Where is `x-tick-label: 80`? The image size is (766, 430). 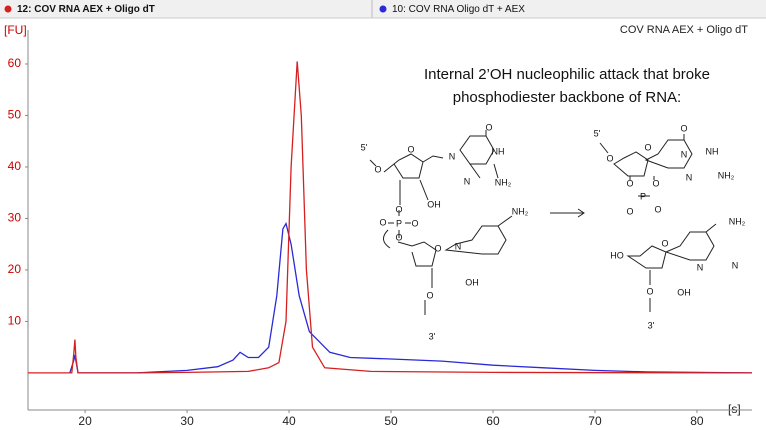
x-tick-label: 80 is located at coordinates (697, 421).